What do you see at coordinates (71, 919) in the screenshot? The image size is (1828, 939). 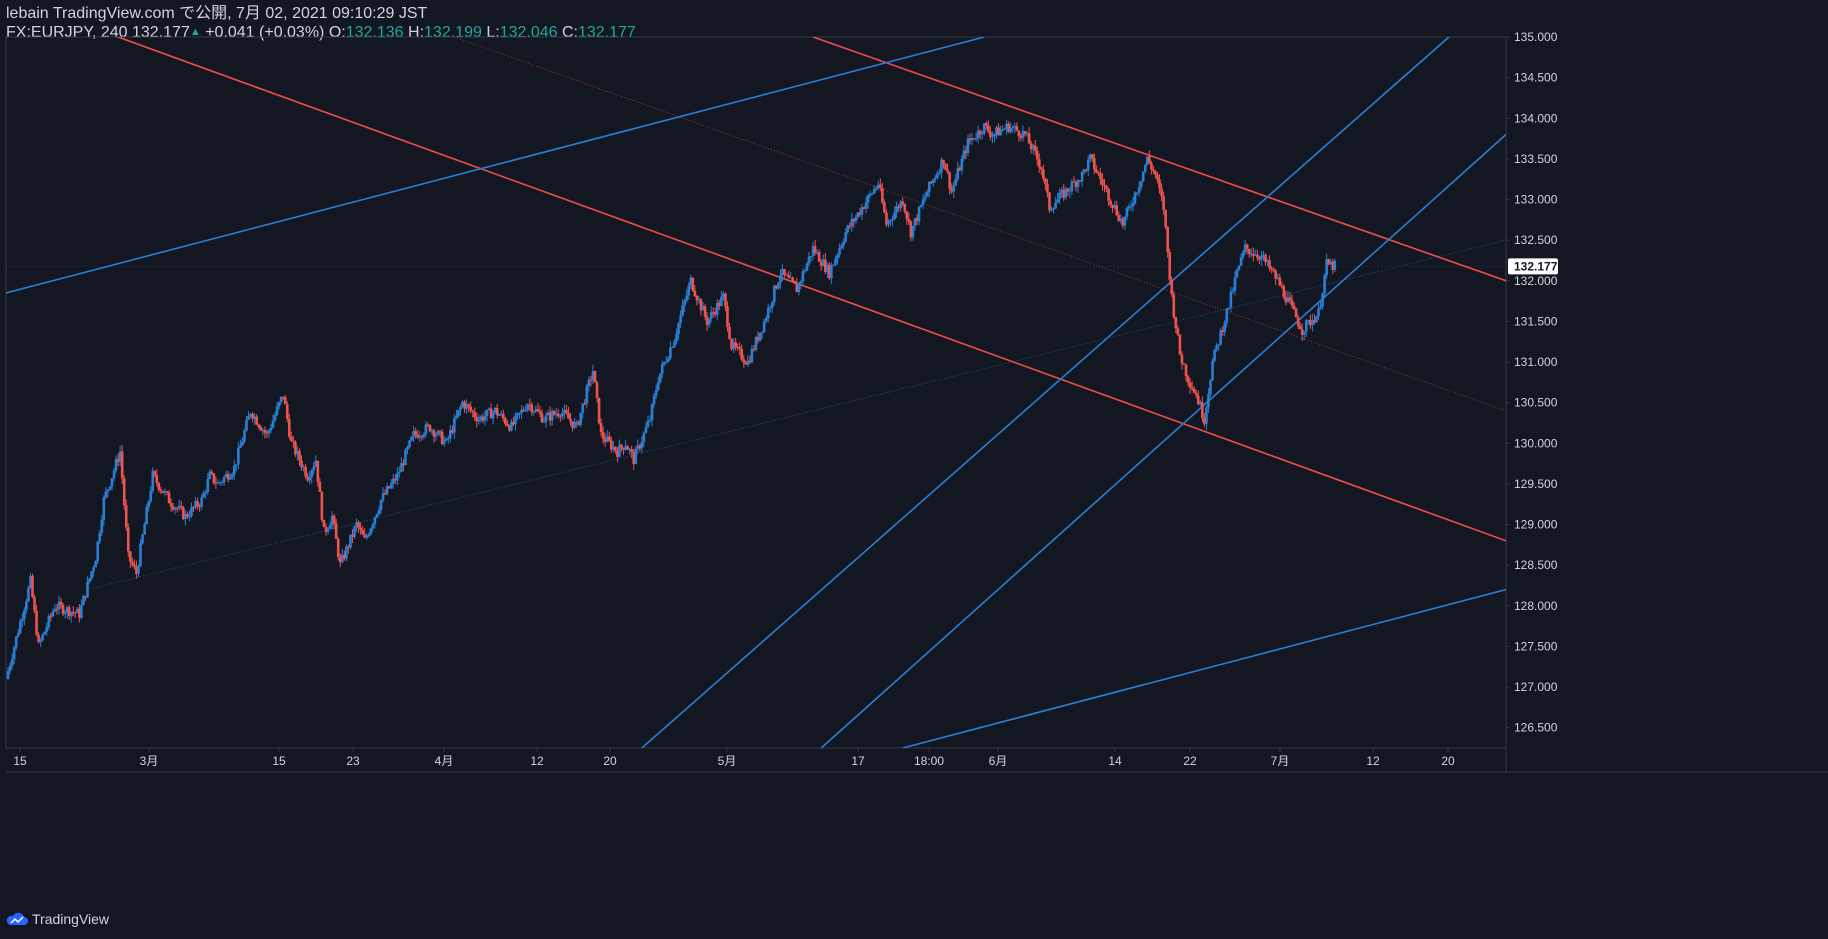 I see `footer-brand: TradingView` at bounding box center [71, 919].